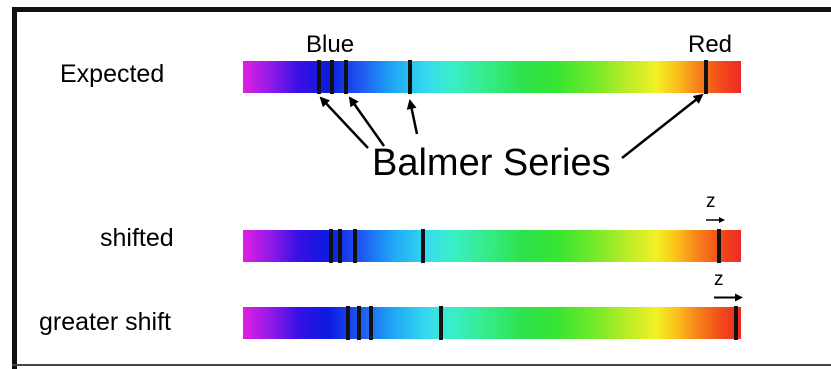 The image size is (831, 369). What do you see at coordinates (729, 288) in the screenshot?
I see `redshift-z-large: z` at bounding box center [729, 288].